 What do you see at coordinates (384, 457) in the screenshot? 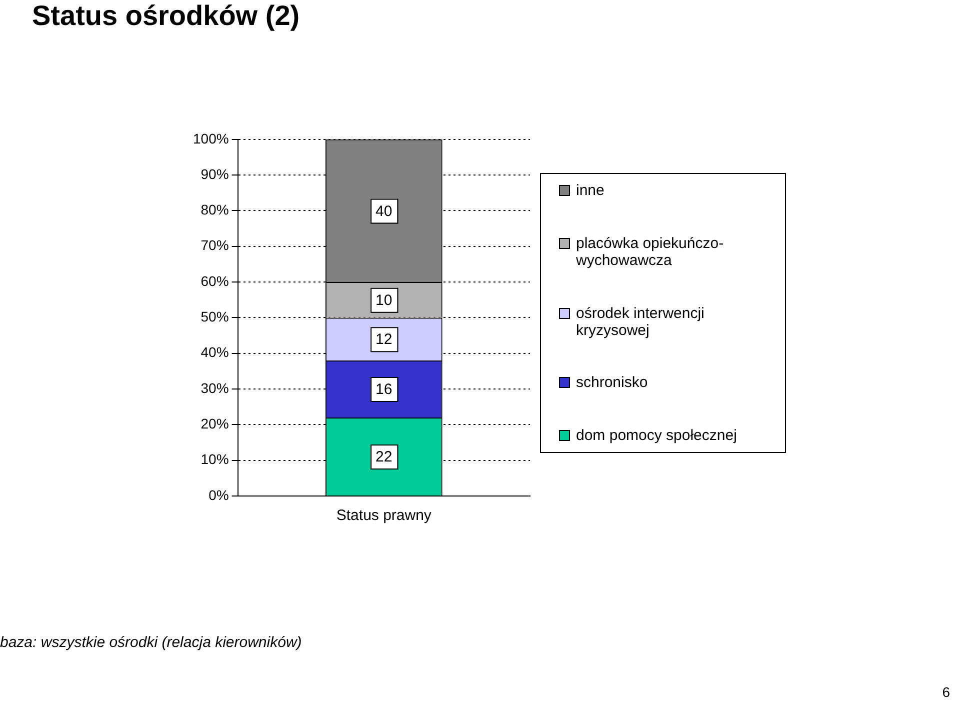
I see `data-label: 22` at bounding box center [384, 457].